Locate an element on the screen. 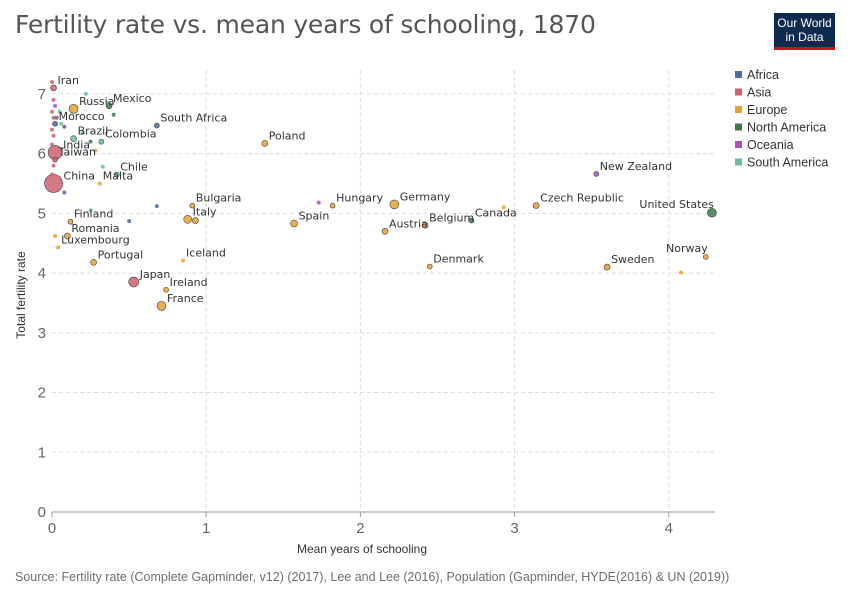  x-tick-label: 0 is located at coordinates (52, 528).